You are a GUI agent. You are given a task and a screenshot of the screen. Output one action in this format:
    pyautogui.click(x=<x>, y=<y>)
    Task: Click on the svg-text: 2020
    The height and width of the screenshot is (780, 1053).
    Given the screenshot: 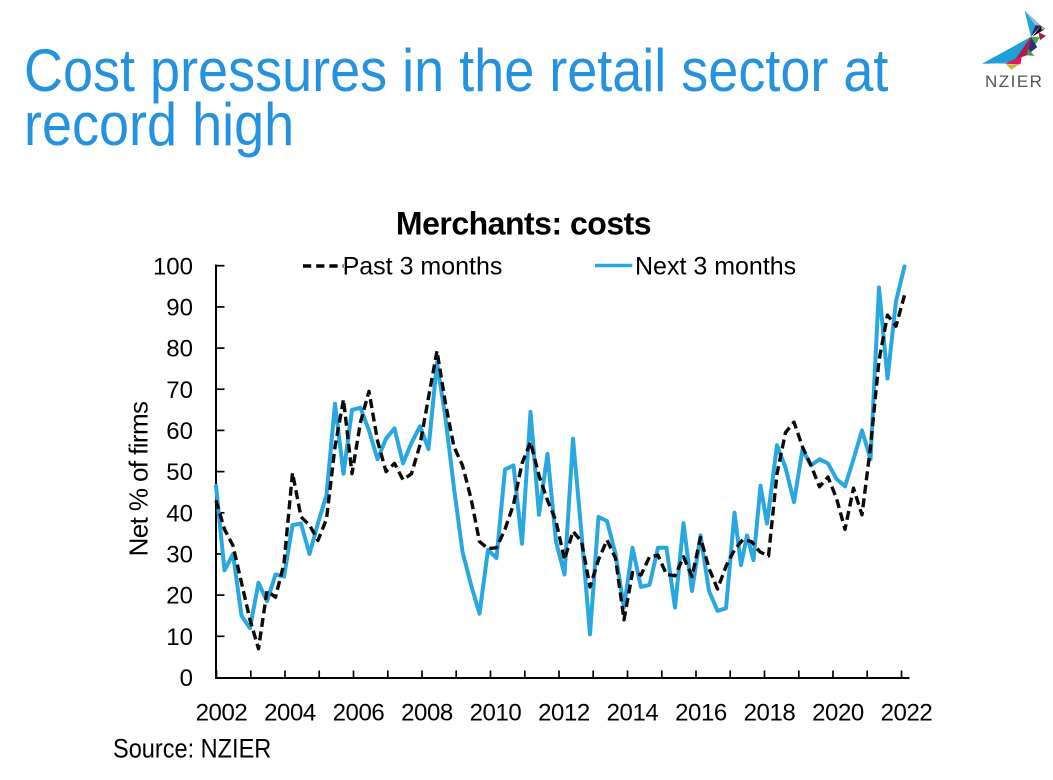 What is the action you would take?
    pyautogui.click(x=838, y=713)
    